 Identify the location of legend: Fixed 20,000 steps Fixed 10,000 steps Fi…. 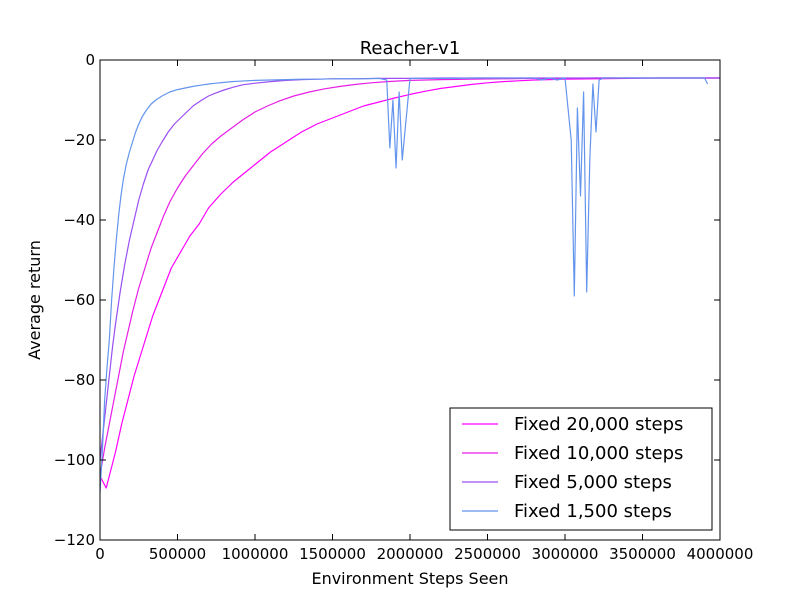
(581, 469).